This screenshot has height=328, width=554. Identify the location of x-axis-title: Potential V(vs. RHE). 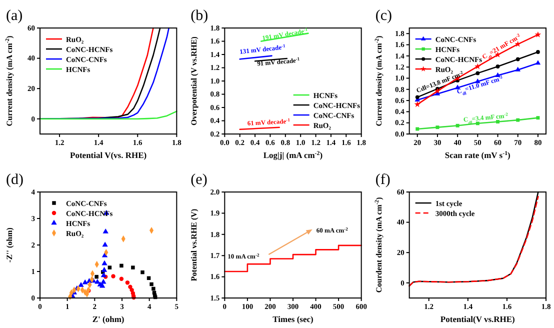
(108, 155).